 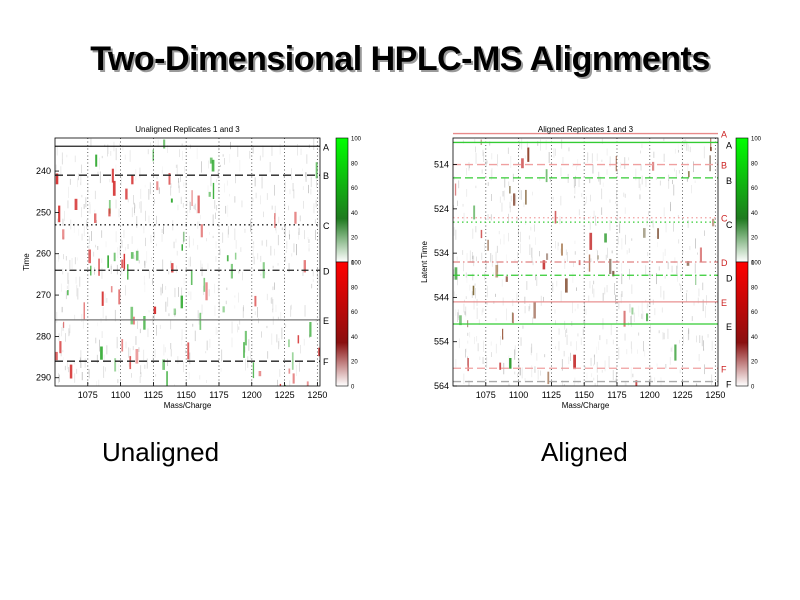 What do you see at coordinates (424, 262) in the screenshot?
I see `y-axis-label: Latent Time` at bounding box center [424, 262].